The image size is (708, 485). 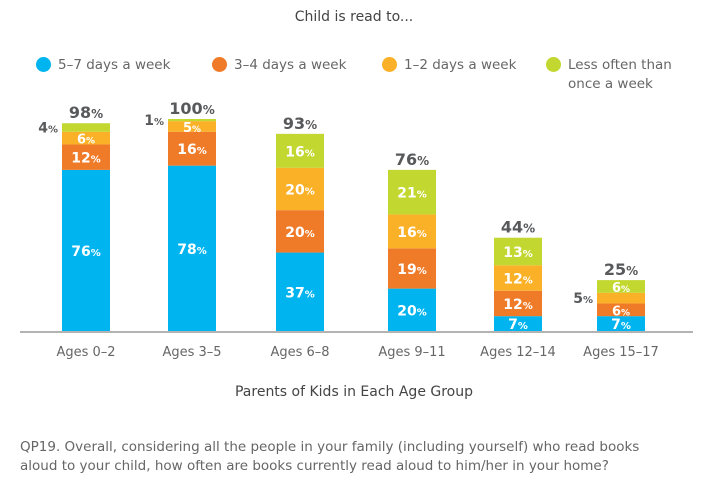 I want to click on data-label-outside: 5%, so click(x=583, y=299).